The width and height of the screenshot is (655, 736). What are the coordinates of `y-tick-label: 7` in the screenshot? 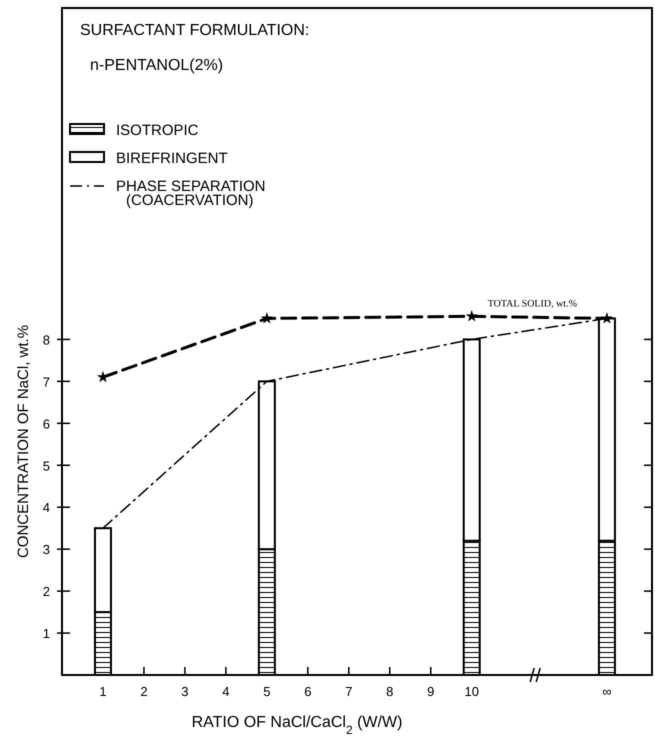 It's located at (46, 382).